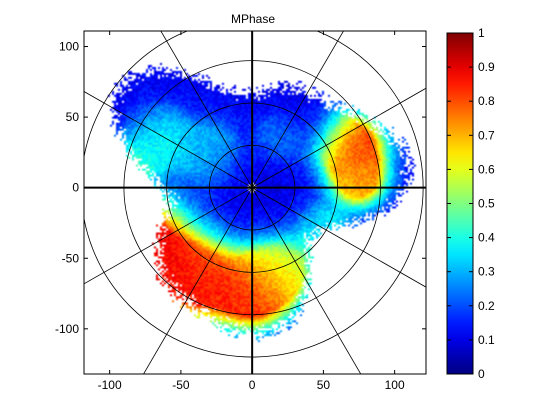 The width and height of the screenshot is (560, 420). Describe the element at coordinates (470, 203) in the screenshot. I see `colorbar: 0 0.1 0.2 0.3 0.4 0.5 0.6 0.7 0.8 0.9 1` at that location.